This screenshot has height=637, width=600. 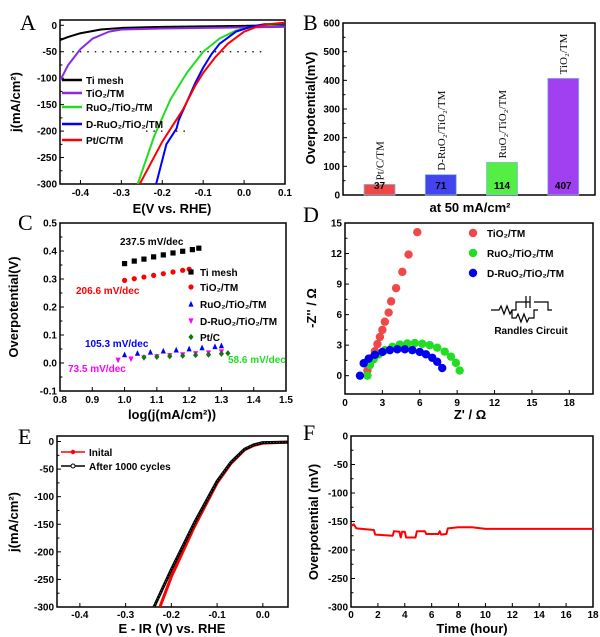 I want to click on panel-letter: F, so click(x=309, y=432).